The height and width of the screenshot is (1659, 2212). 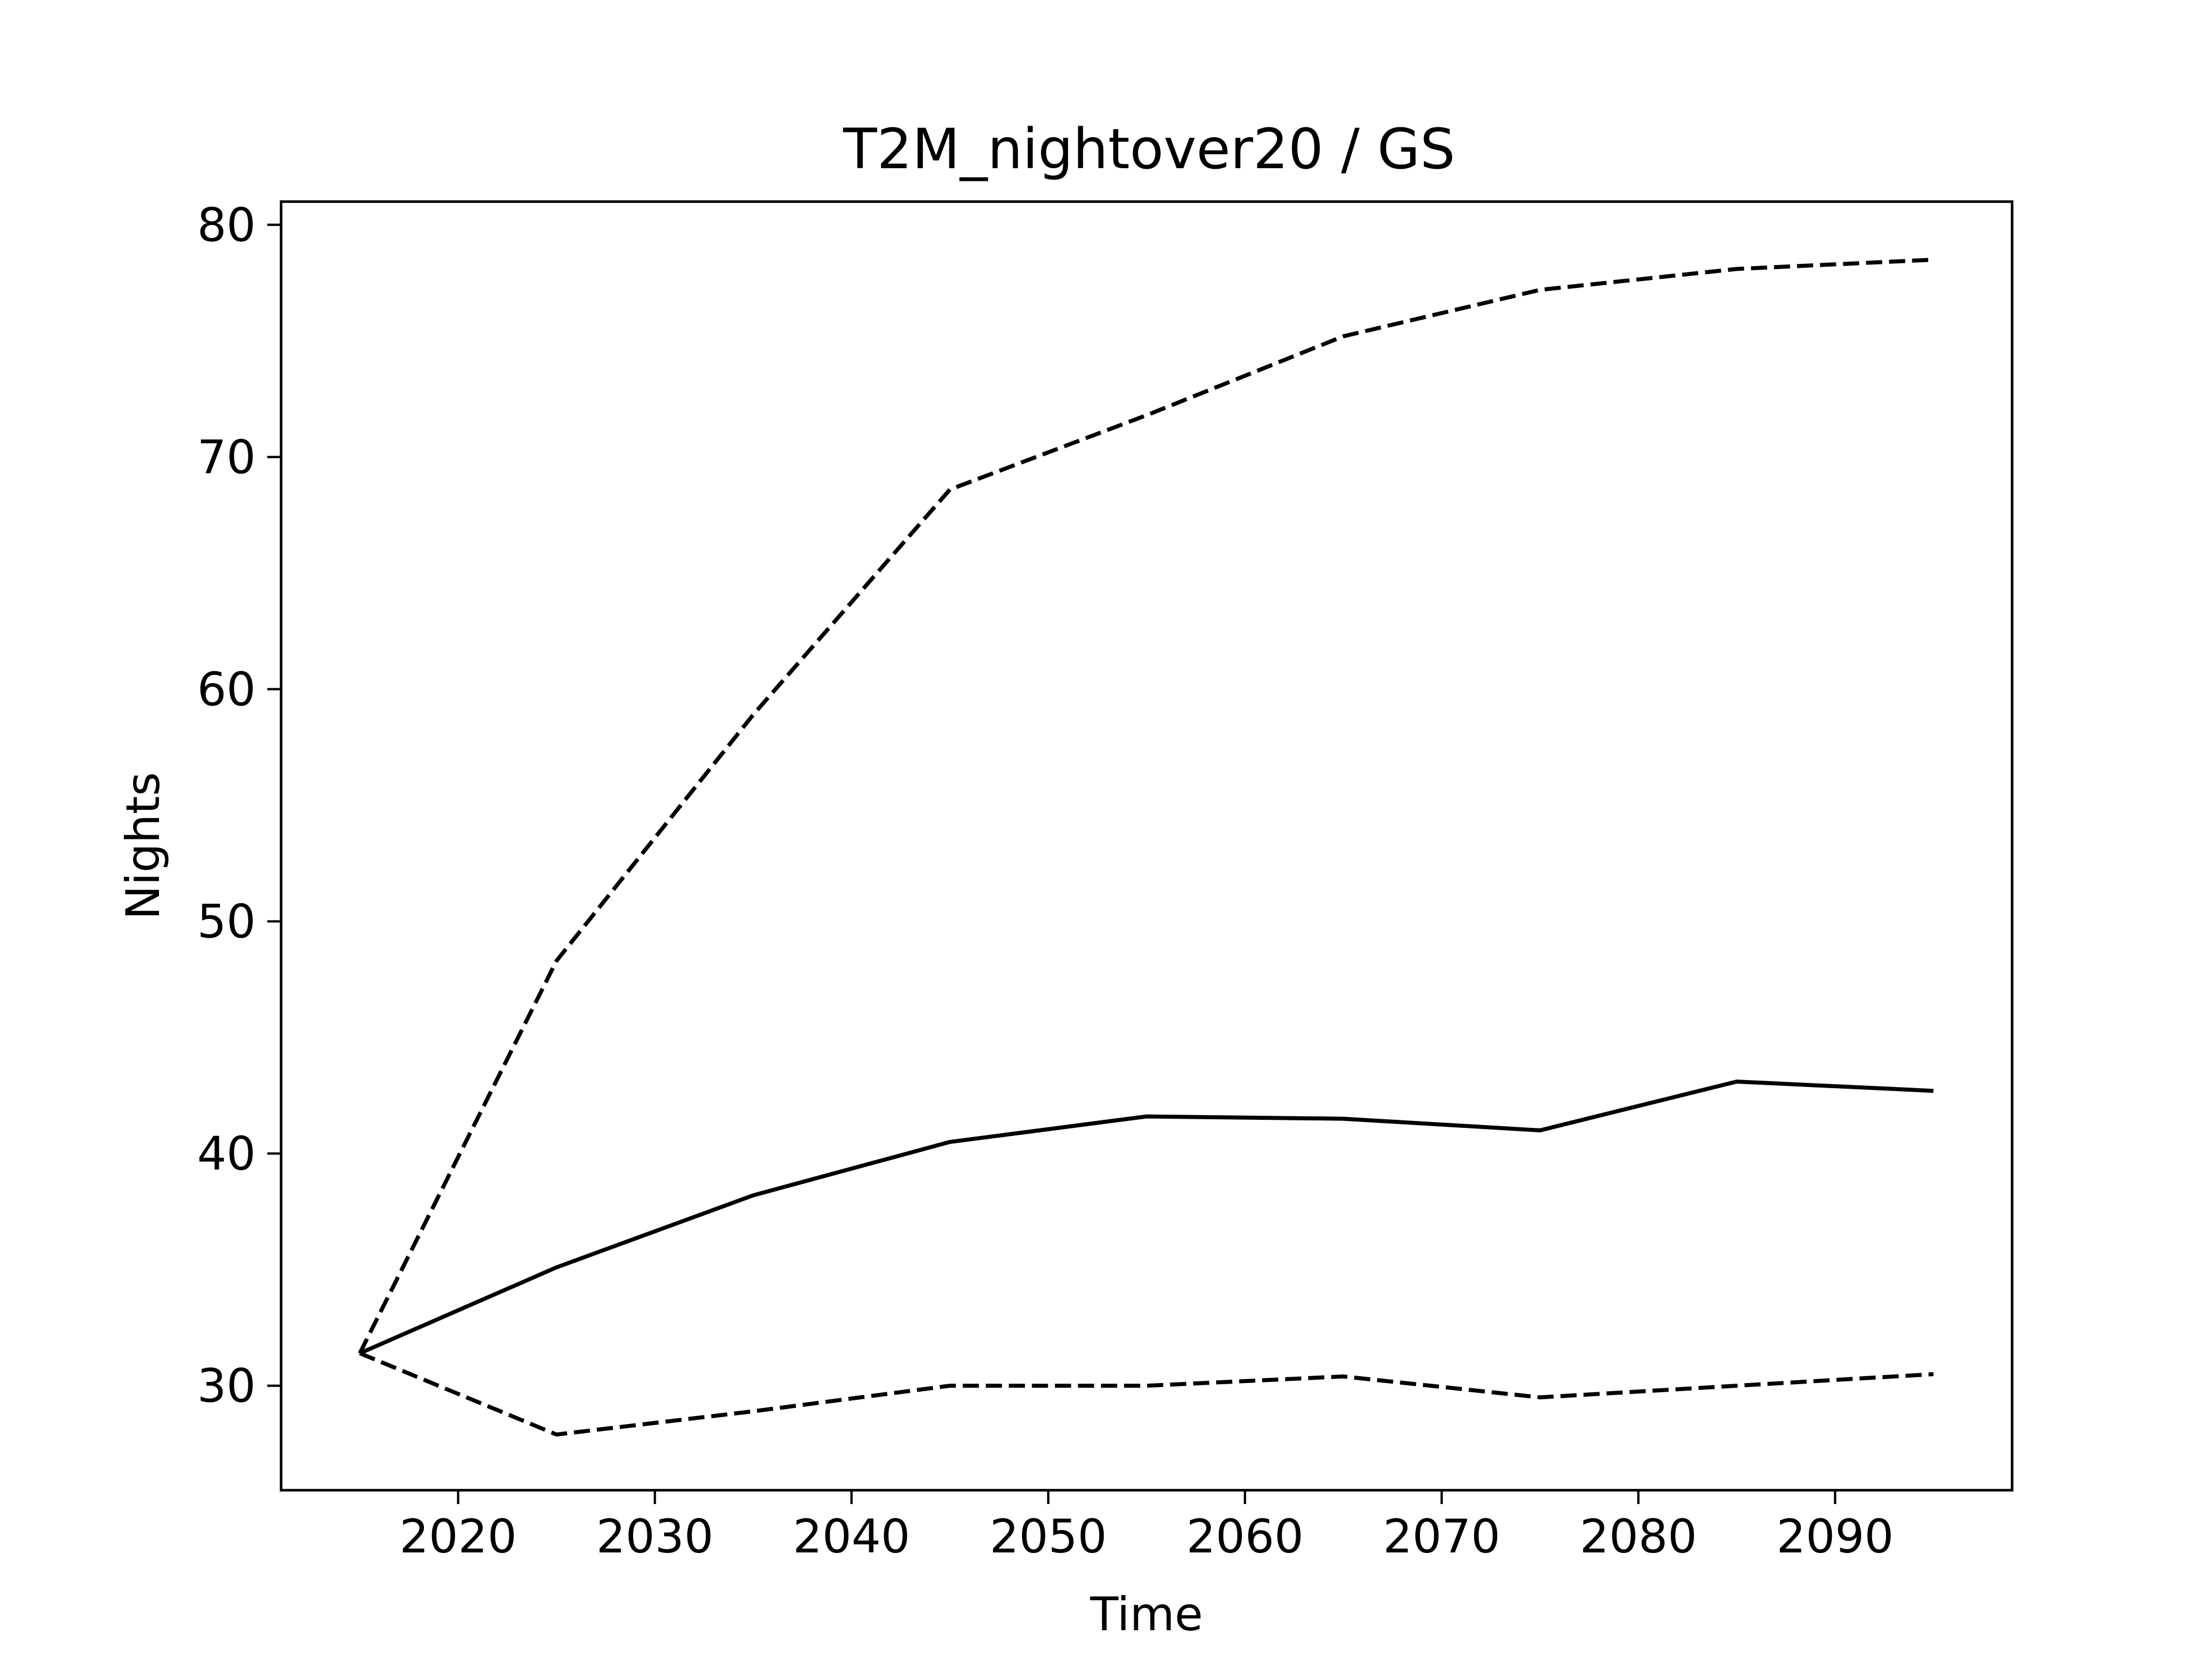 I want to click on x-tick-label: 2050, so click(x=1048, y=1536).